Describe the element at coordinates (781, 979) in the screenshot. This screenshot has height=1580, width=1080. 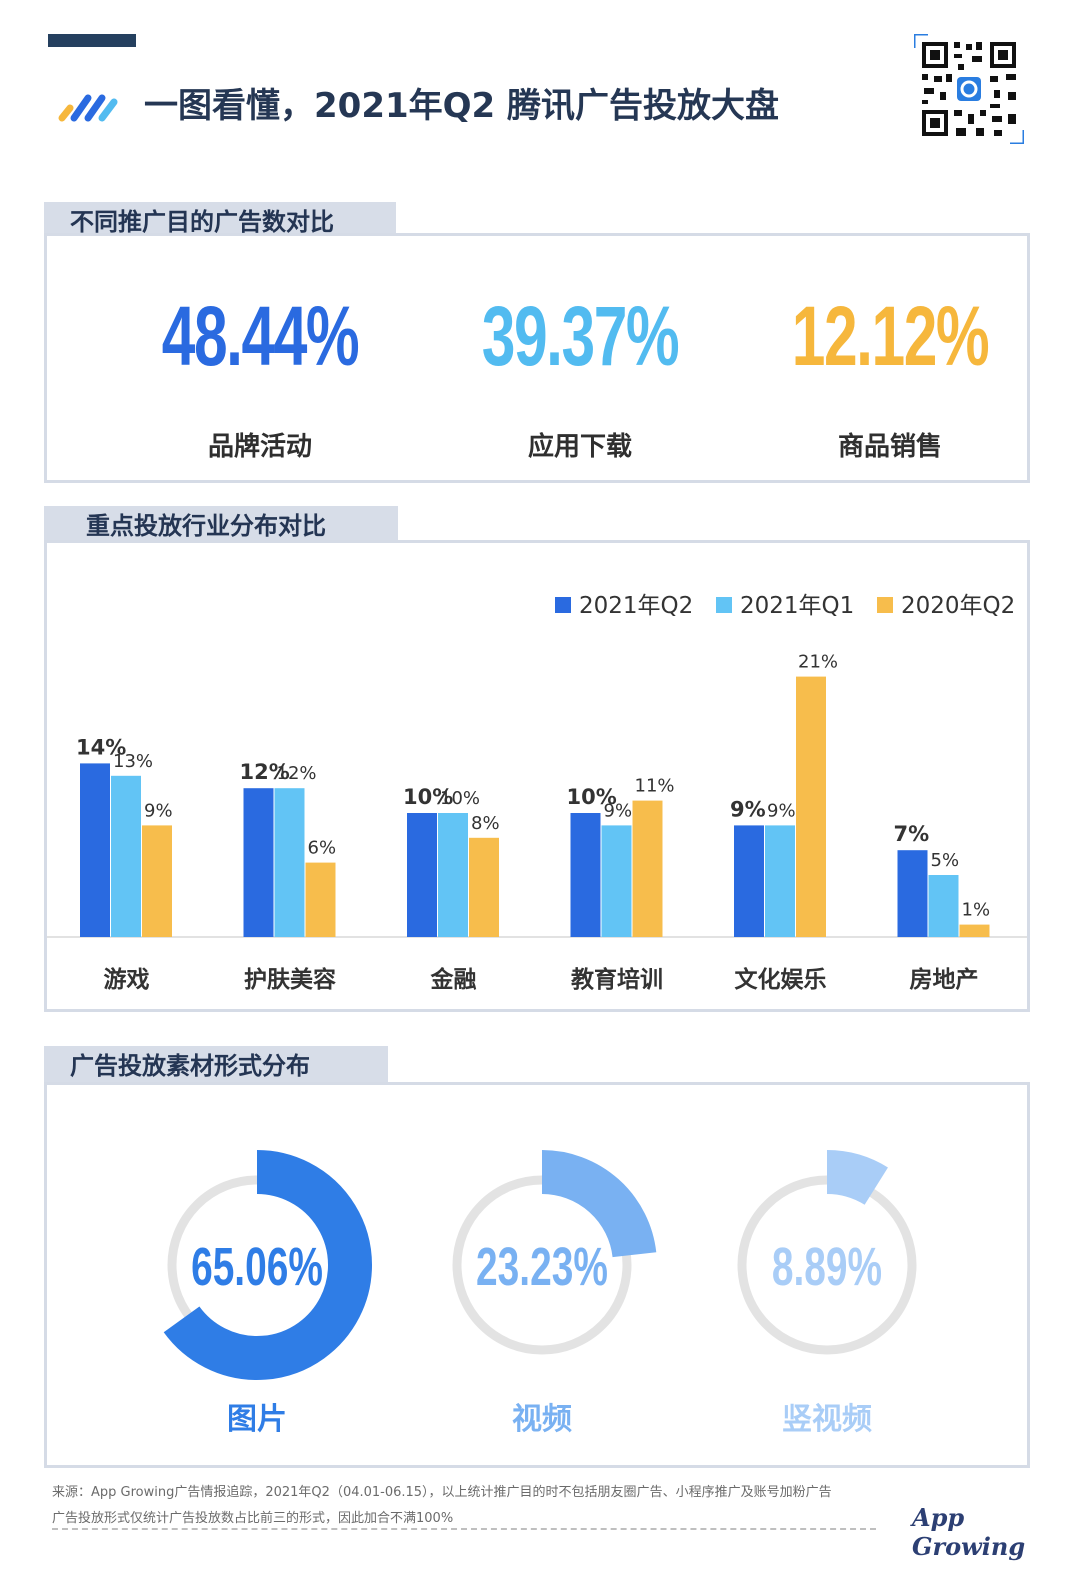
I see `category-label: 文化娱乐` at that location.